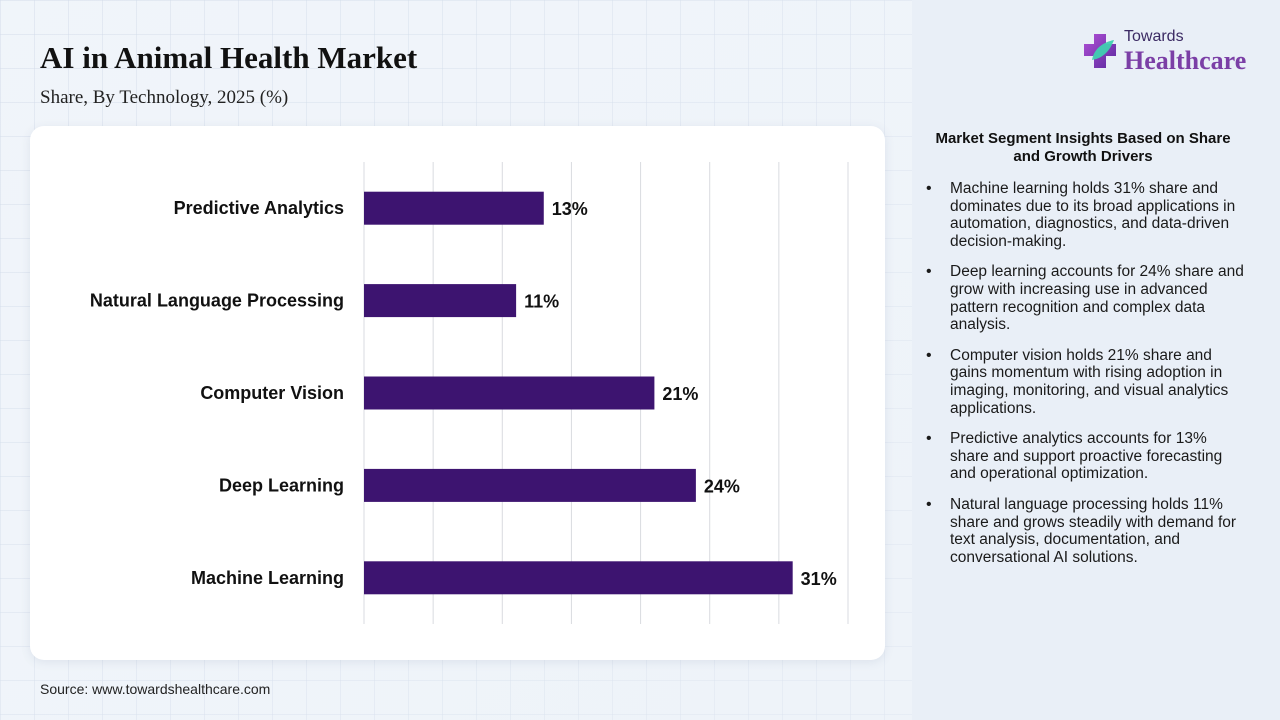 The width and height of the screenshot is (1280, 720). Describe the element at coordinates (1185, 60) in the screenshot. I see `logo-text-bottom: Healthcare` at that location.